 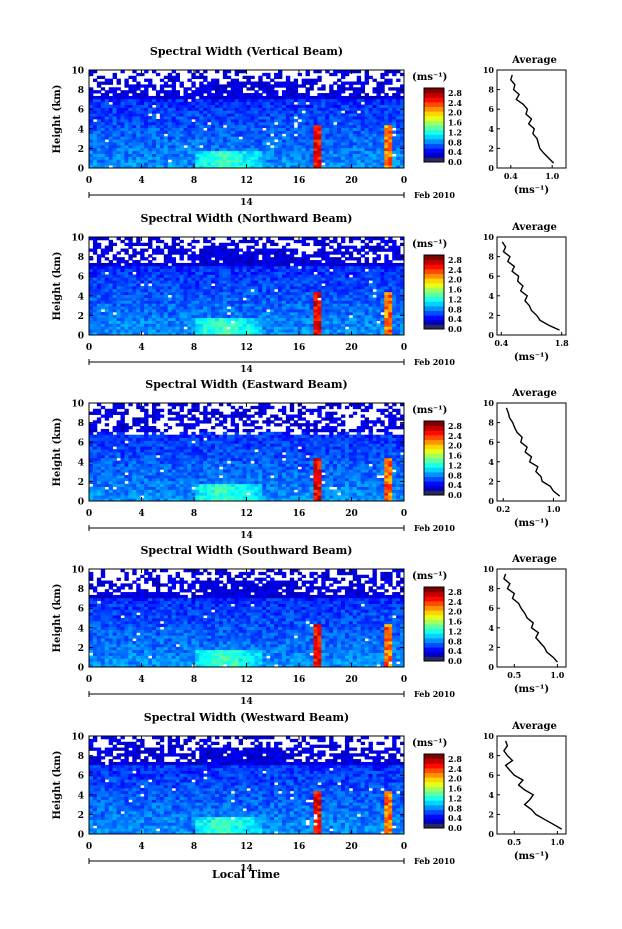 What do you see at coordinates (503, 509) in the screenshot?
I see `avg-x-tick-label: 0.2` at bounding box center [503, 509].